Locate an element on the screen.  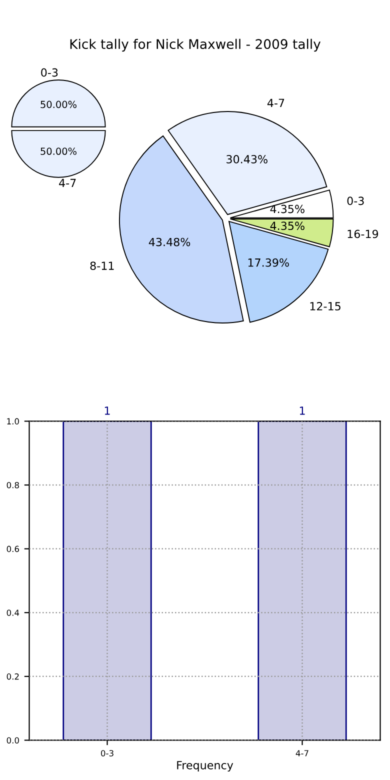
data-label: 30.43% is located at coordinates (247, 159).